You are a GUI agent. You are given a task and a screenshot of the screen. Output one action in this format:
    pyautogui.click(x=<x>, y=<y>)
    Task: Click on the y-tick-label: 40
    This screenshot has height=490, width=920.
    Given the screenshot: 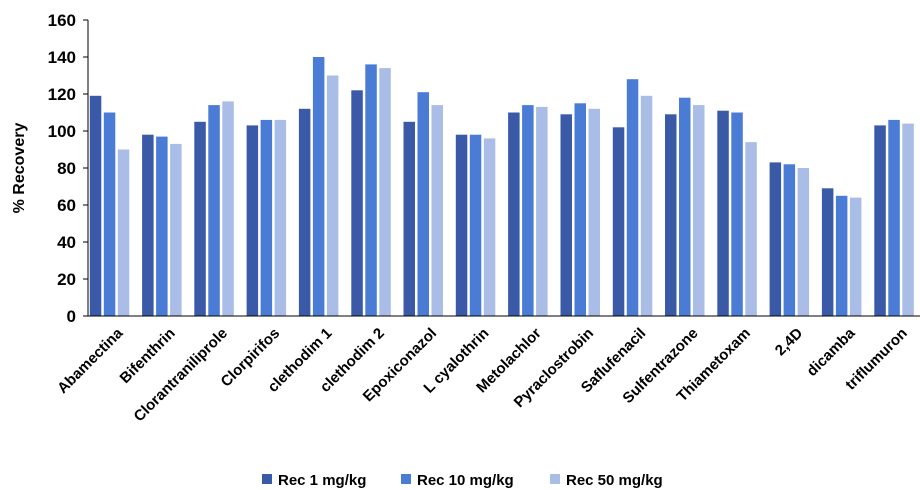 What is the action you would take?
    pyautogui.click(x=66, y=242)
    